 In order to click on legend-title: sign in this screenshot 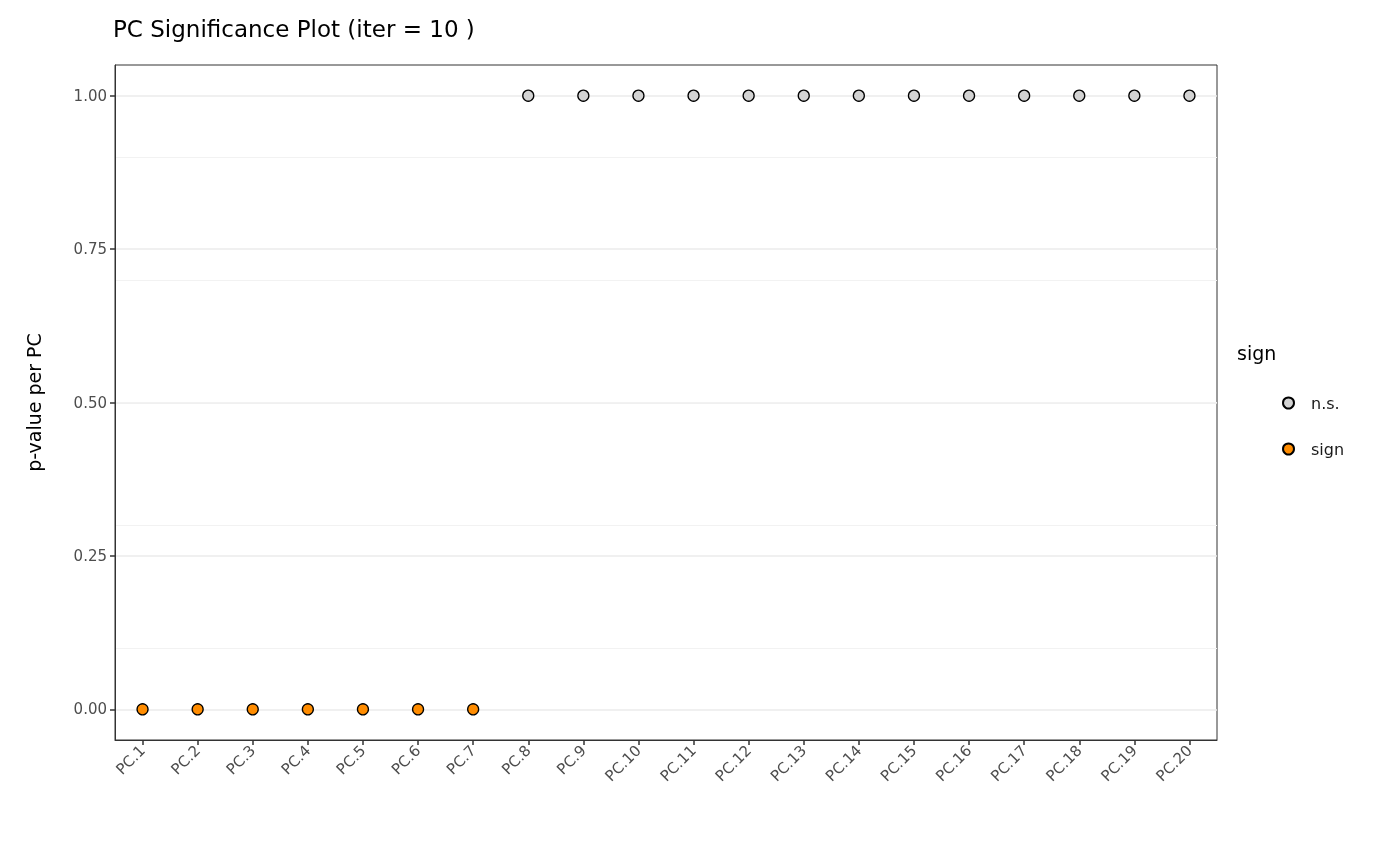, I will do `click(1257, 352)`.